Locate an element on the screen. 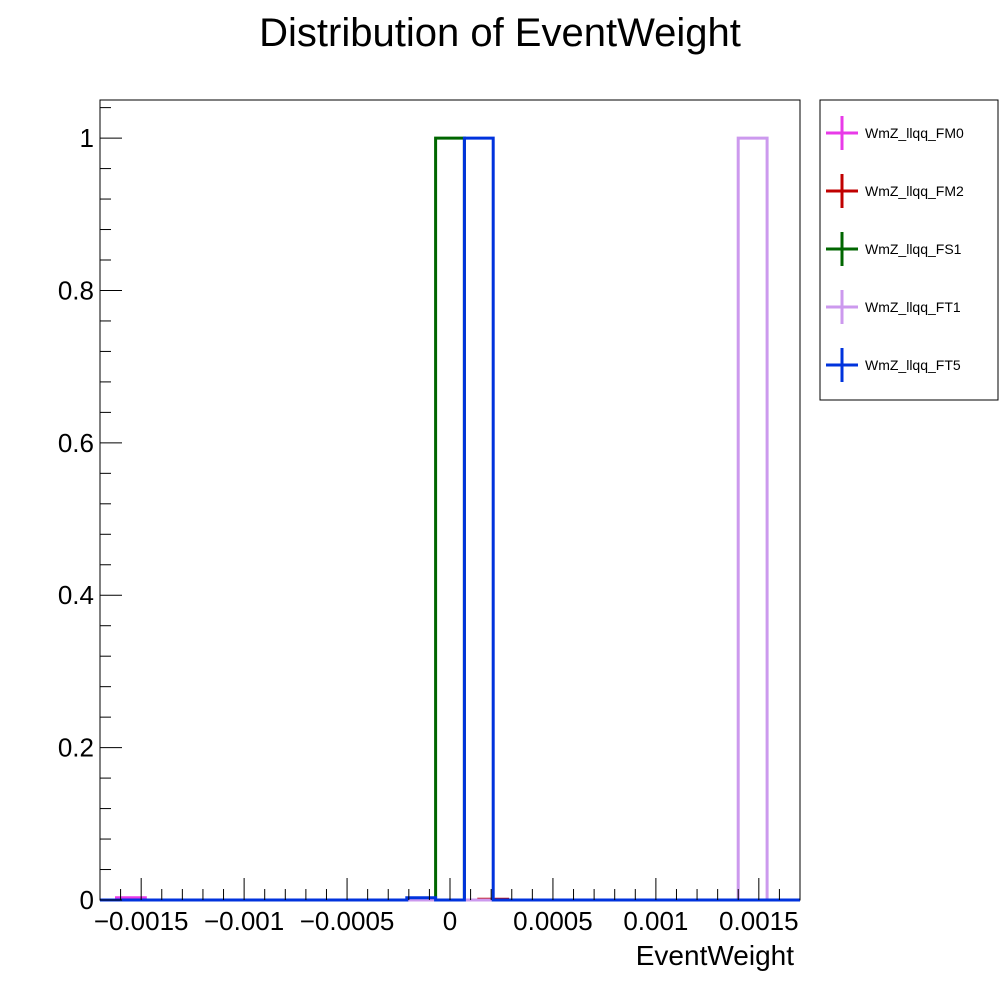  y-axis-ticks: 0 0.2 0.4 0.6 0.8 1 is located at coordinates (90, 511).